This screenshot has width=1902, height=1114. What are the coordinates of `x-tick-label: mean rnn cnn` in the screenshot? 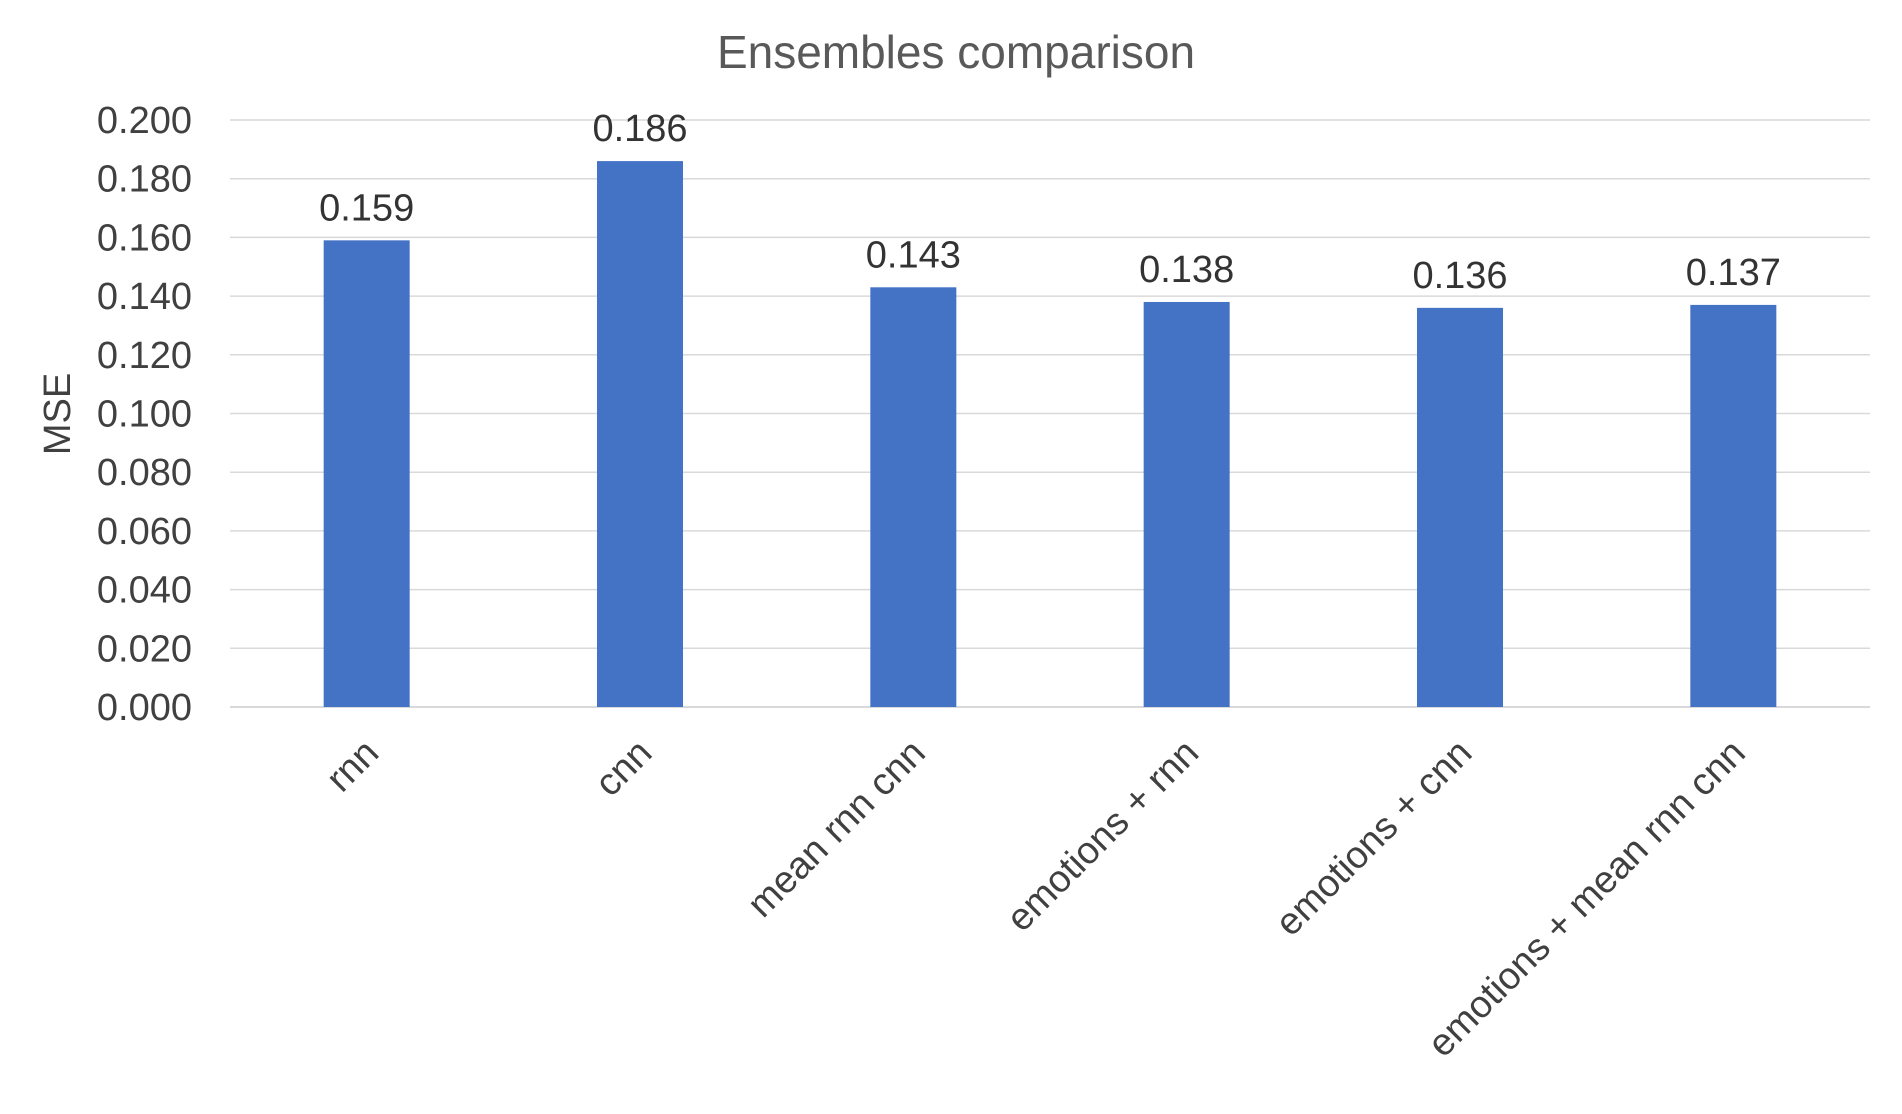 It's located at (837, 829).